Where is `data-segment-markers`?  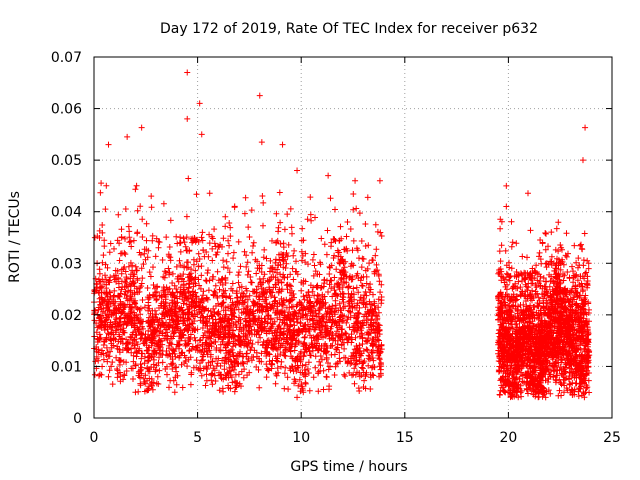
data-segment-markers is located at coordinates (544, 295).